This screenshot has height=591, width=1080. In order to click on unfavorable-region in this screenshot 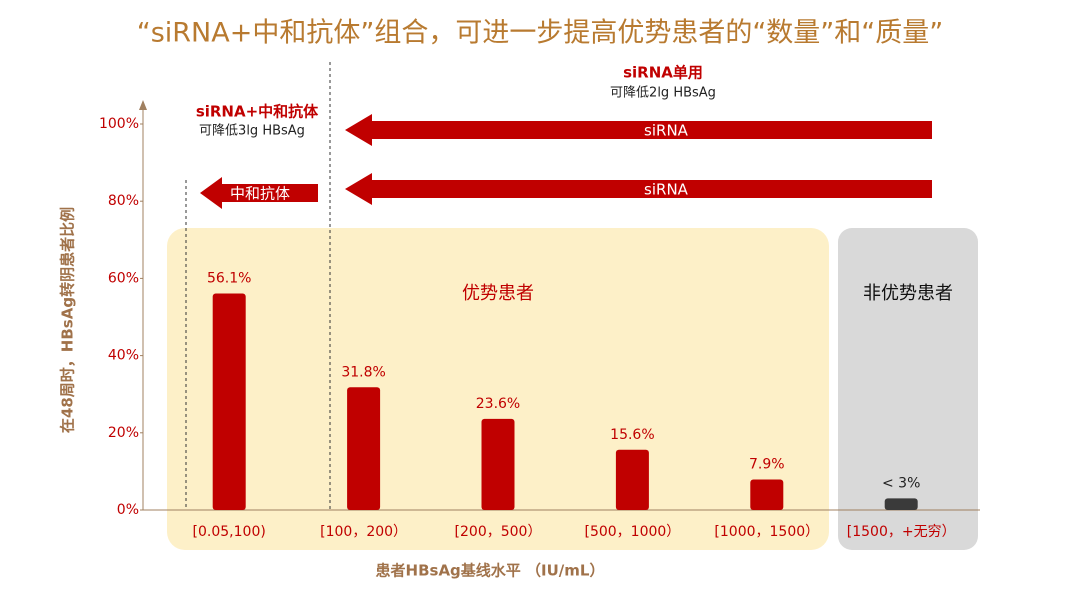, I will do `click(908, 389)`.